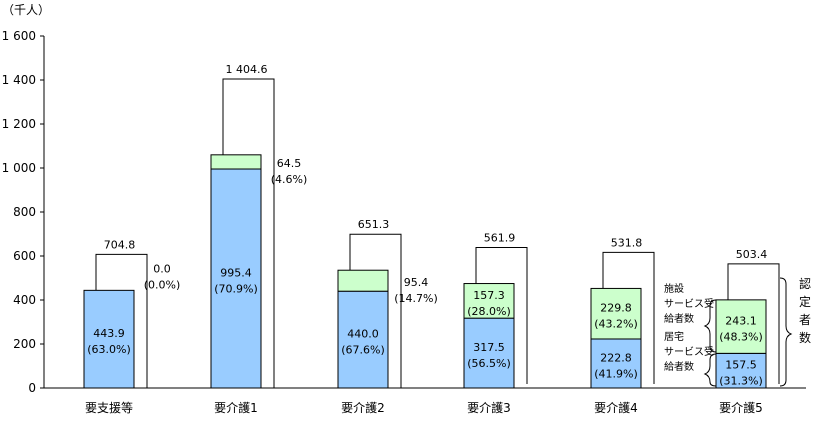 This screenshot has height=423, width=820. I want to click on facility-value-label: 243.1, so click(741, 321).